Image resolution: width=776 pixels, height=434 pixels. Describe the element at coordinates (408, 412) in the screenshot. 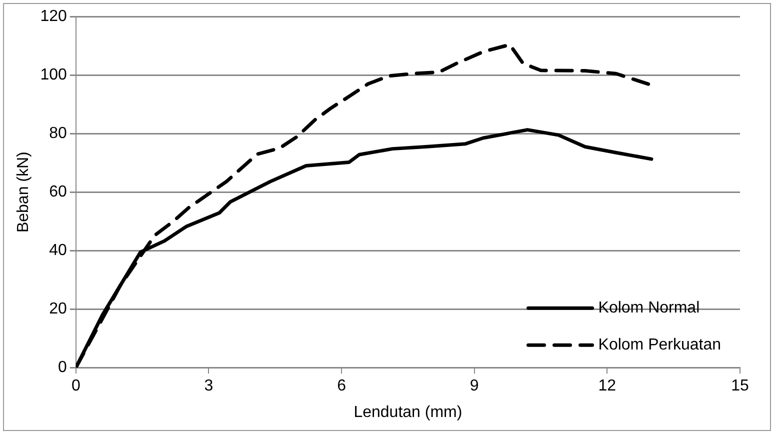

I see `x-axis-title: Lendutan (mm)` at that location.